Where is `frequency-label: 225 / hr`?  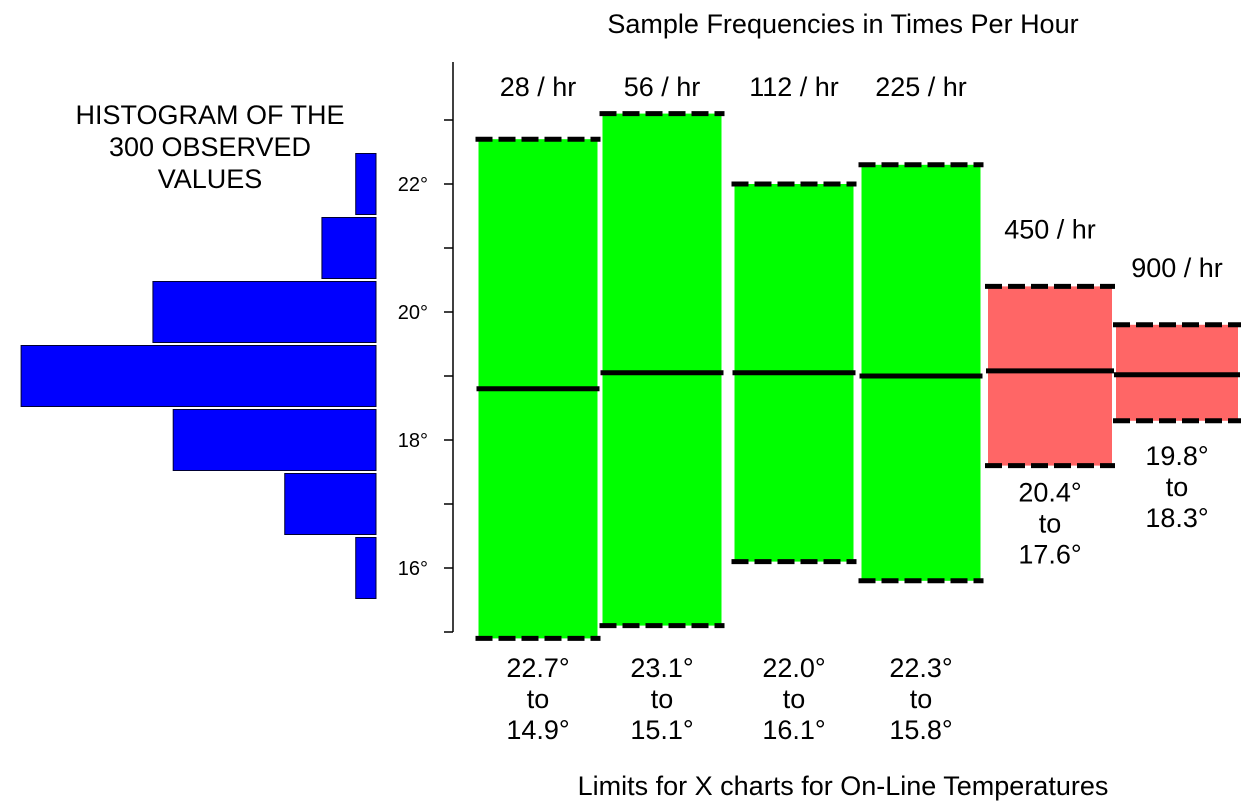
frequency-label: 225 / hr is located at coordinates (921, 87).